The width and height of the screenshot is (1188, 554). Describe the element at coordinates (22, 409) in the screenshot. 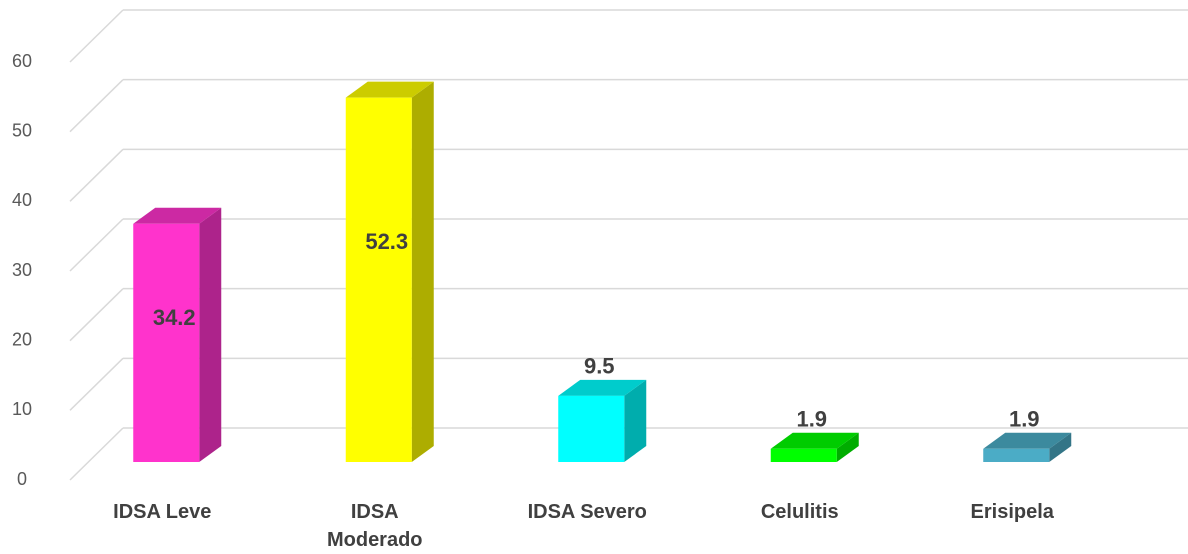

I see `y-tick-label: 10` at that location.